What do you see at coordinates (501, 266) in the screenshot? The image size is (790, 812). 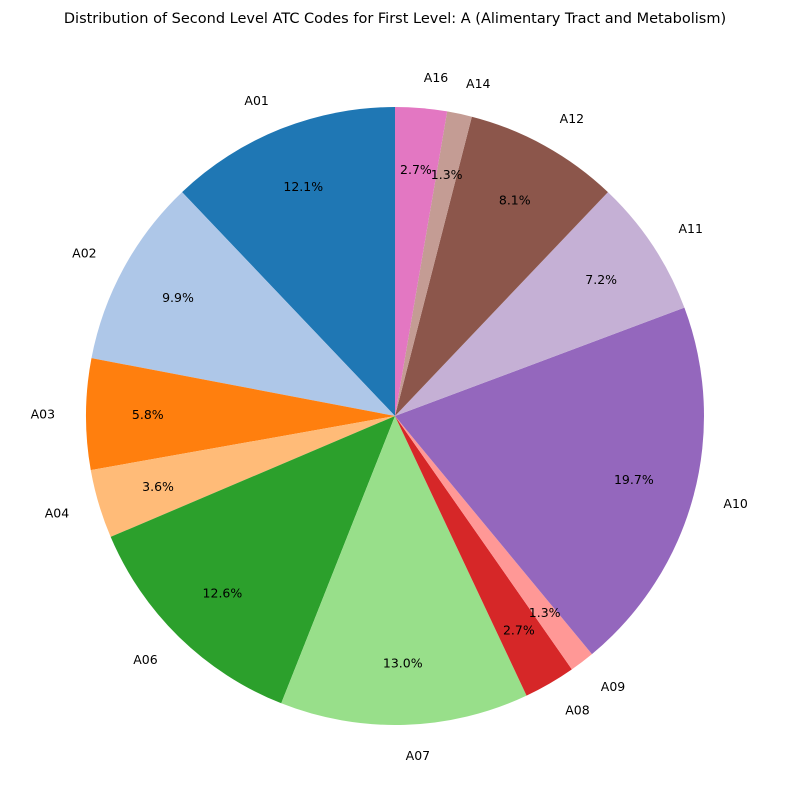 I see `pie-slice-a12` at bounding box center [501, 266].